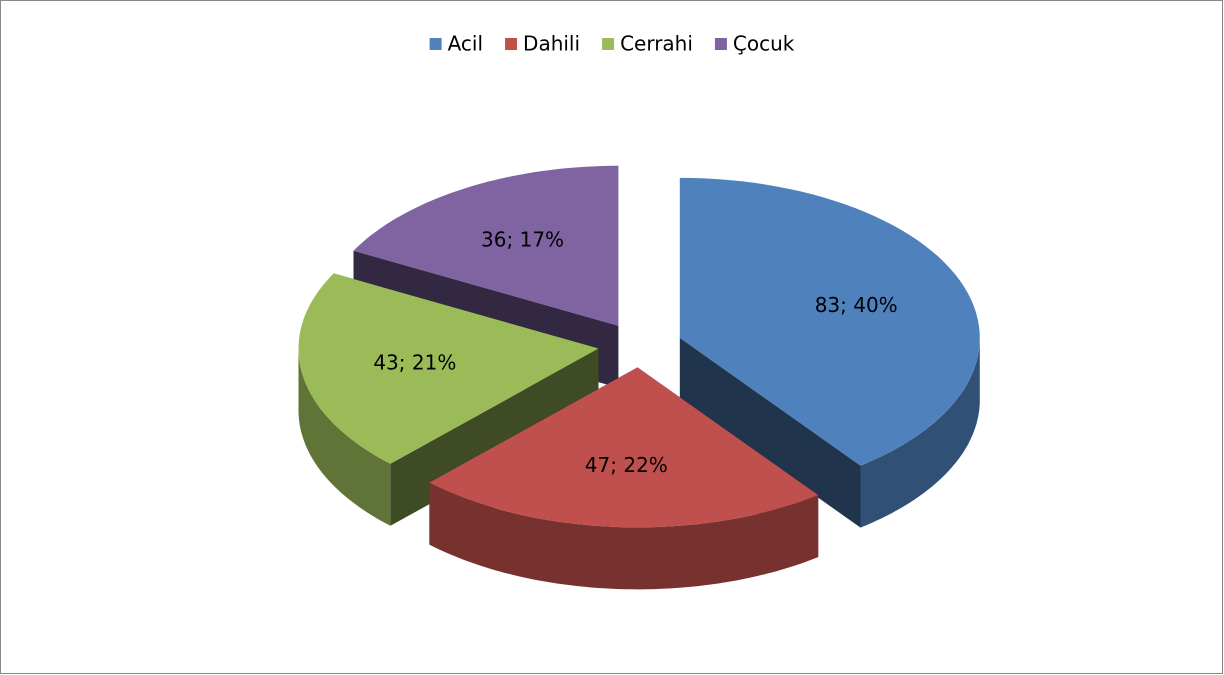  What do you see at coordinates (414, 363) in the screenshot?
I see `data-label: 43; 21%` at bounding box center [414, 363].